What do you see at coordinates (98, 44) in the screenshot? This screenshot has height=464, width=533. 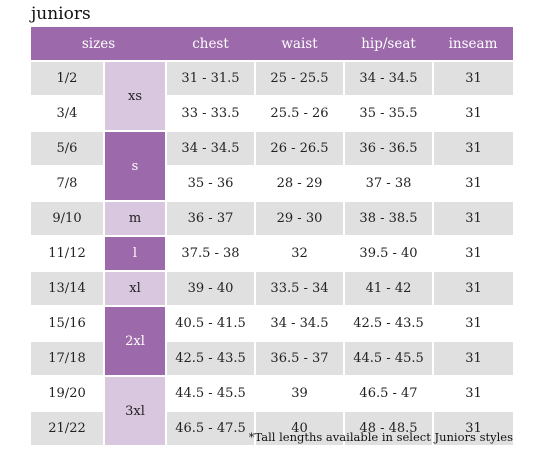 I see `header-sizes: sizes` at bounding box center [98, 44].